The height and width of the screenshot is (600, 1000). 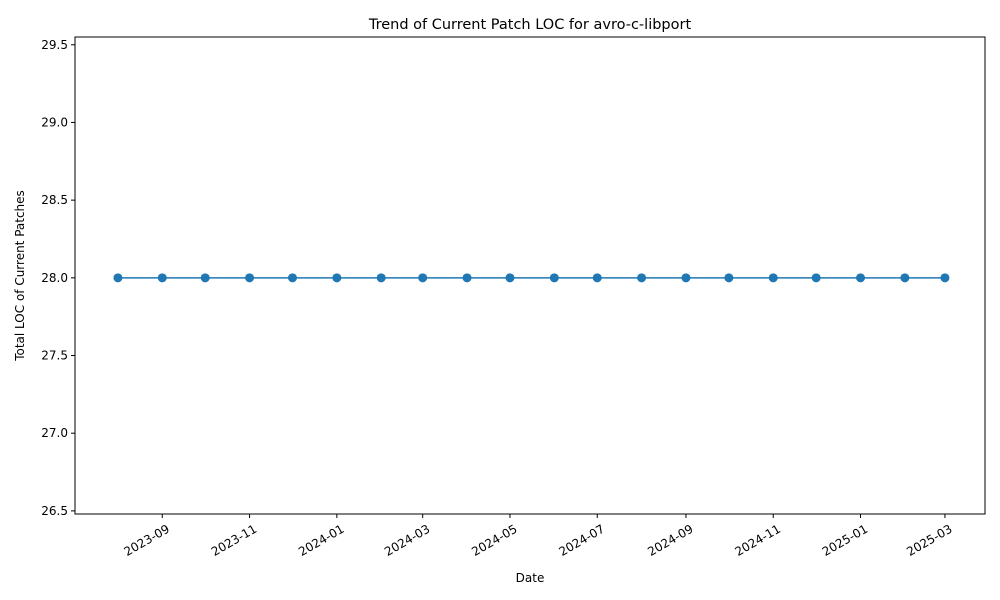 I want to click on y-tick-label: 28.5, so click(x=54, y=200).